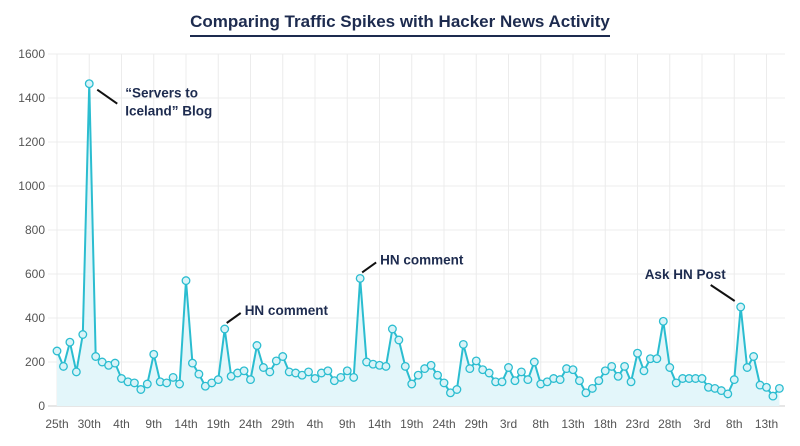 This screenshot has width=800, height=446. Describe the element at coordinates (35, 362) in the screenshot. I see `y-tick-label: 200` at that location.